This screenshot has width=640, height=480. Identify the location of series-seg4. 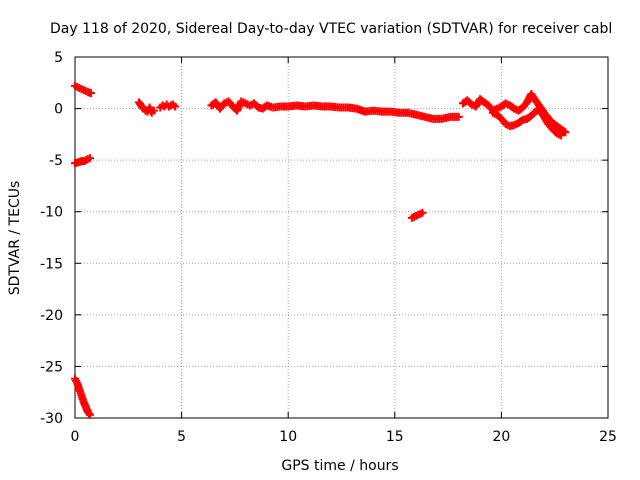
(146, 107).